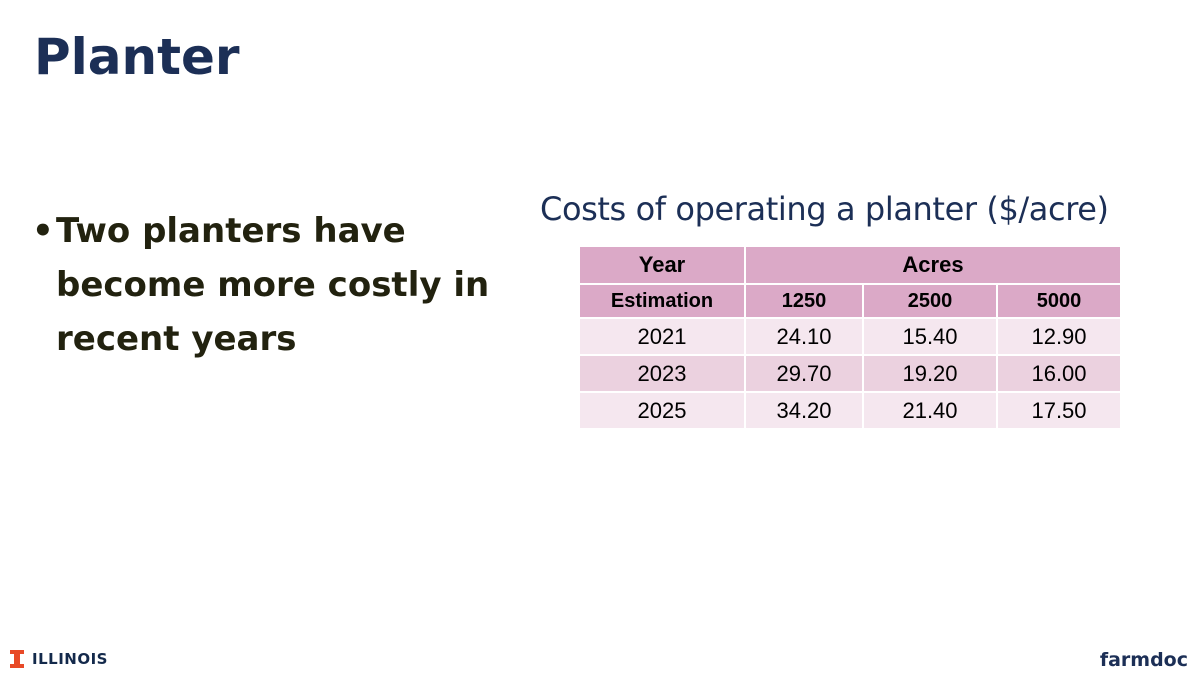  Describe the element at coordinates (930, 336) in the screenshot. I see `table-cell: 15.40` at that location.